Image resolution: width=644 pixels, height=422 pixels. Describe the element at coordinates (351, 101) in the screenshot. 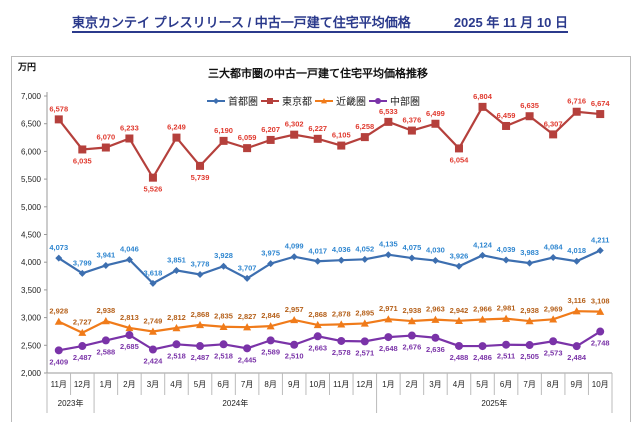

I see `legend-label-2: 近畿圏` at that location.